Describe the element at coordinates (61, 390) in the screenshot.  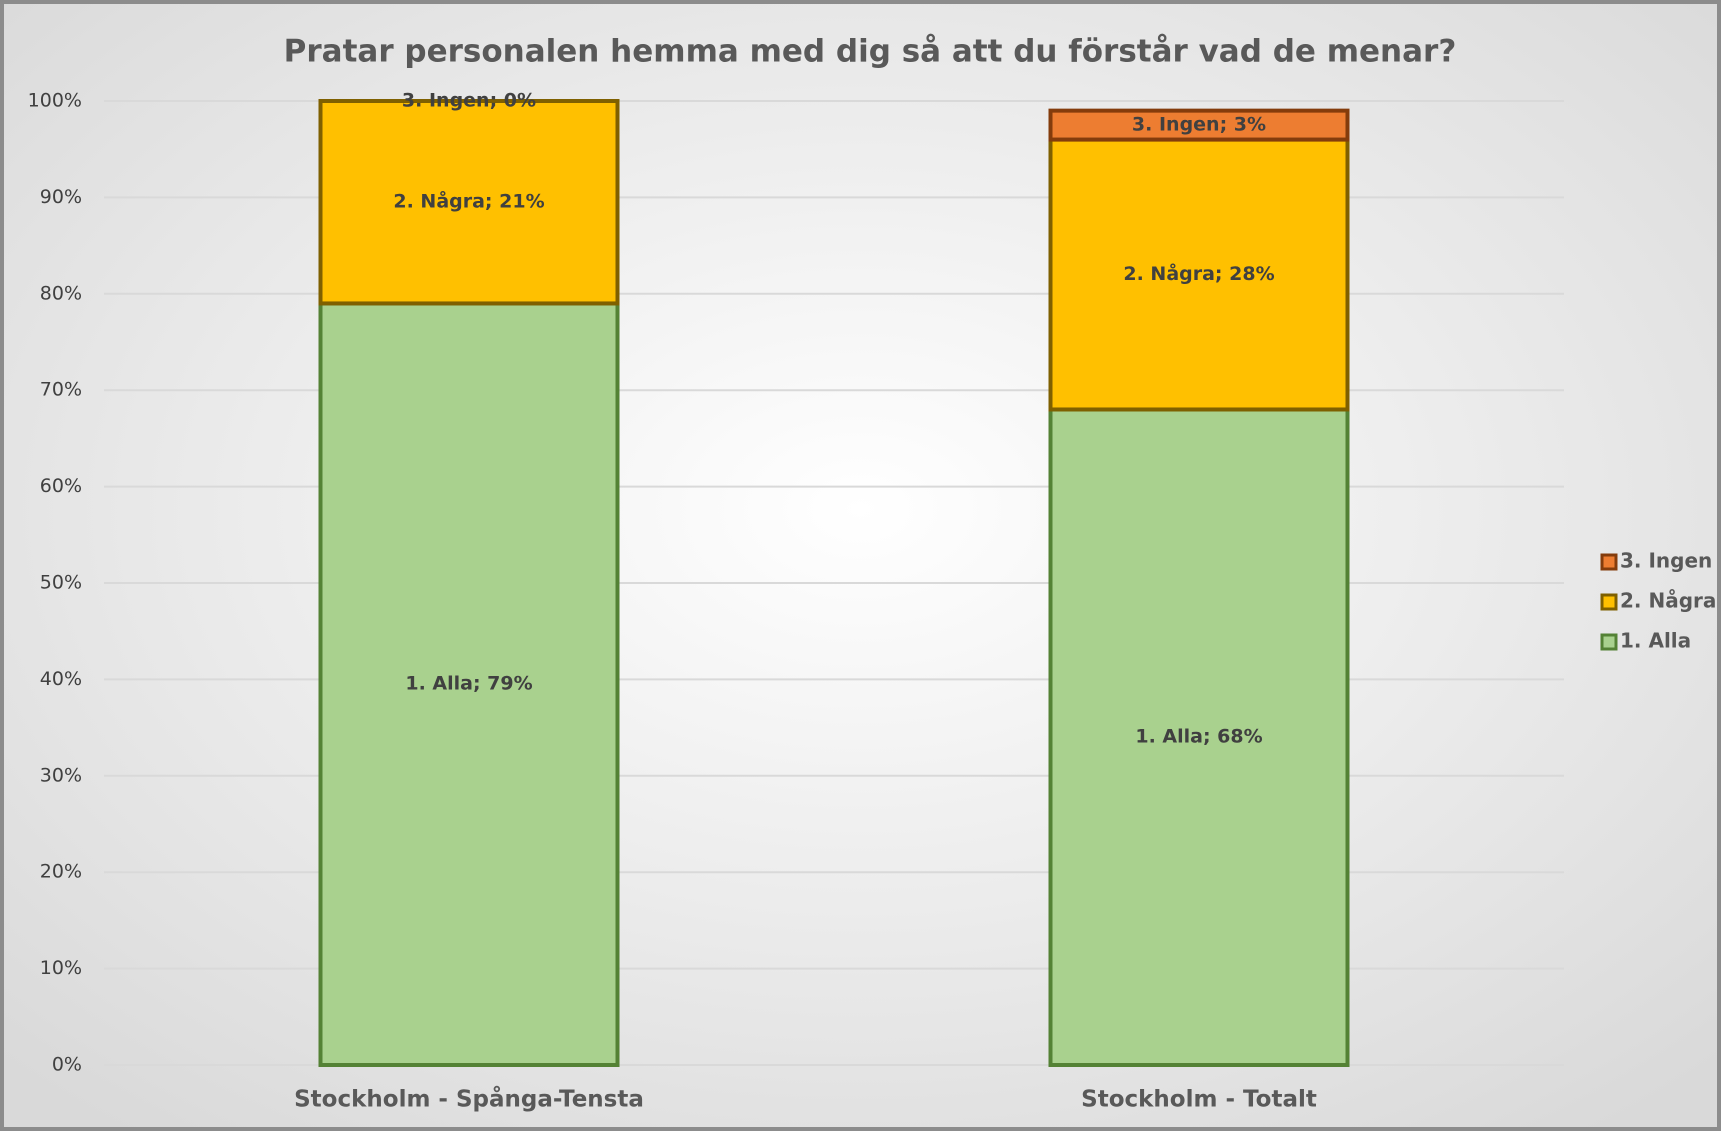
I see `y-tick-label: 70%` at that location.